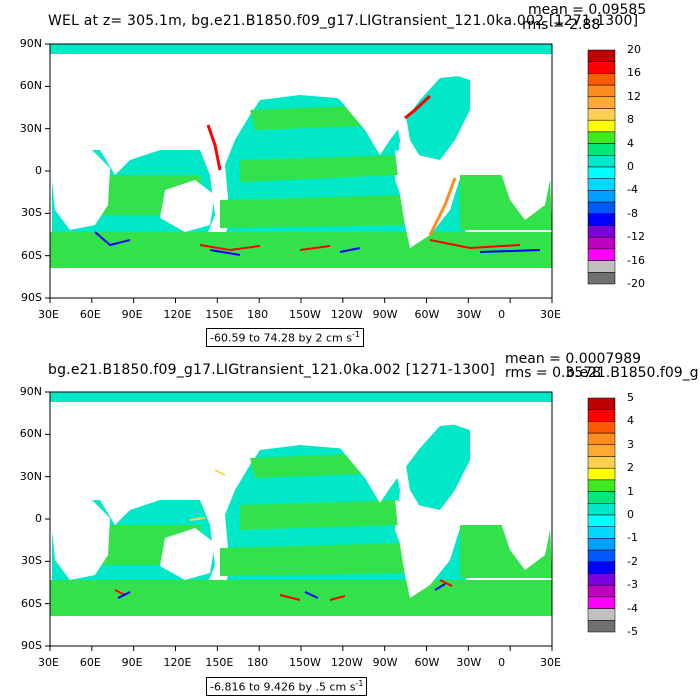  Describe the element at coordinates (636, 283) in the screenshot. I see `colorbar-label: -20` at that location.